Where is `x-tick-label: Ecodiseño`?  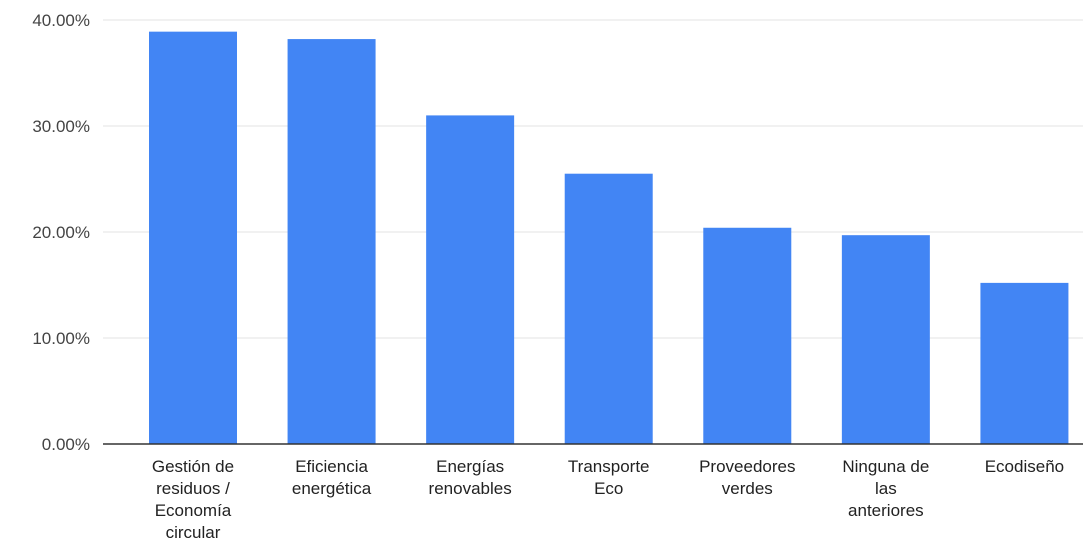 x-tick-label: Ecodiseño is located at coordinates (1024, 466).